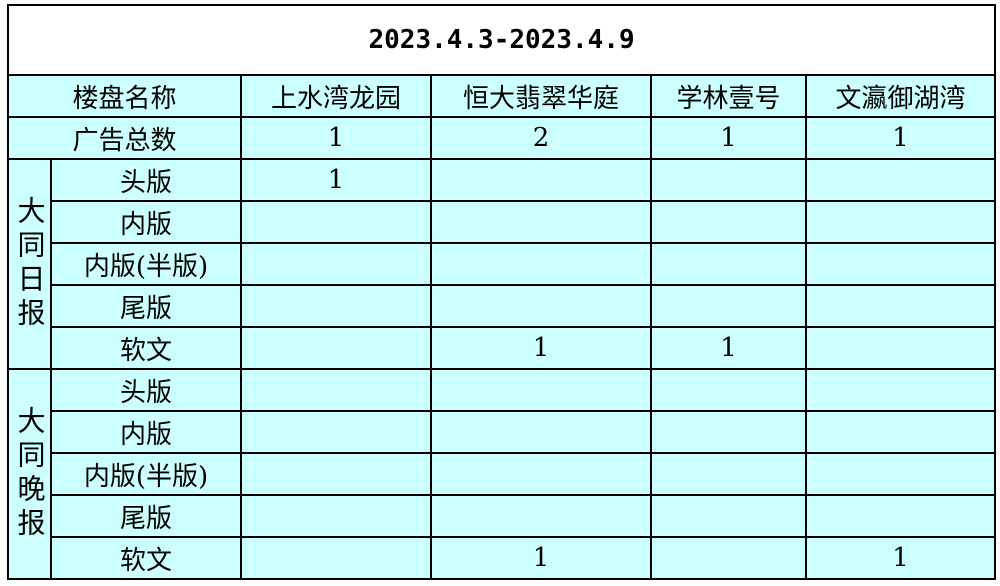  What do you see at coordinates (29, 474) in the screenshot?
I see `group-label: 大同晚报` at bounding box center [29, 474].